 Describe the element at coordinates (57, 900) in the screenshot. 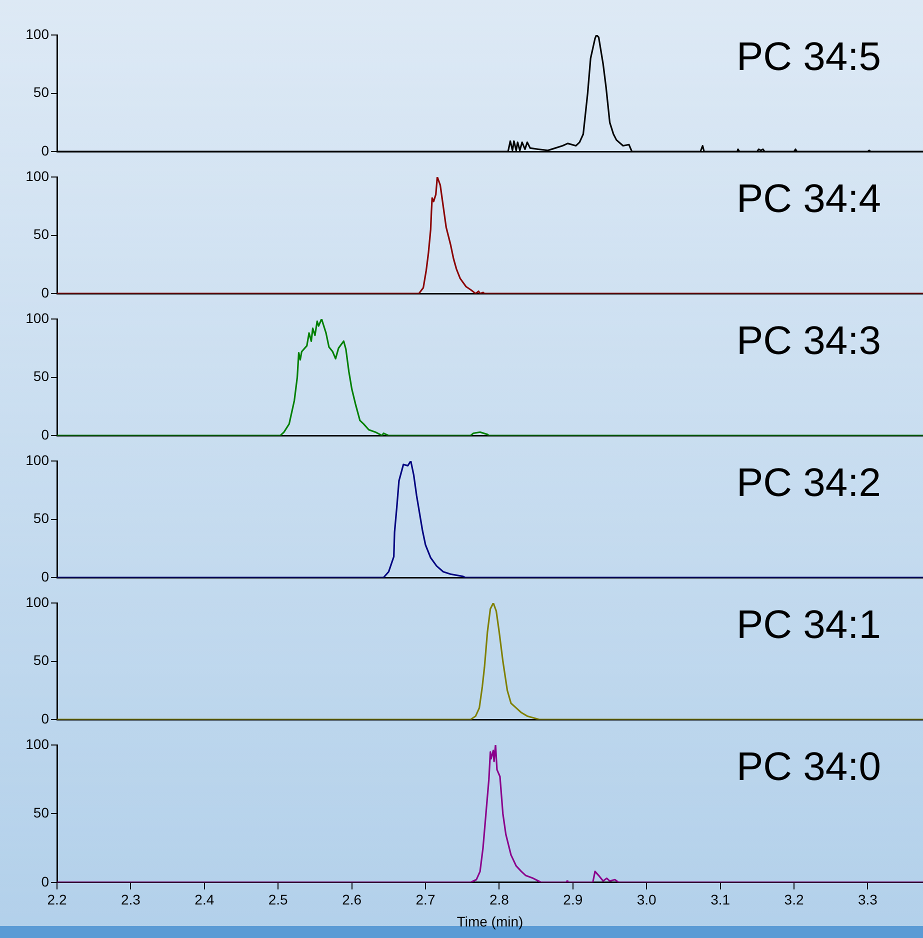

I see `x-tick-label: 2.2` at that location.